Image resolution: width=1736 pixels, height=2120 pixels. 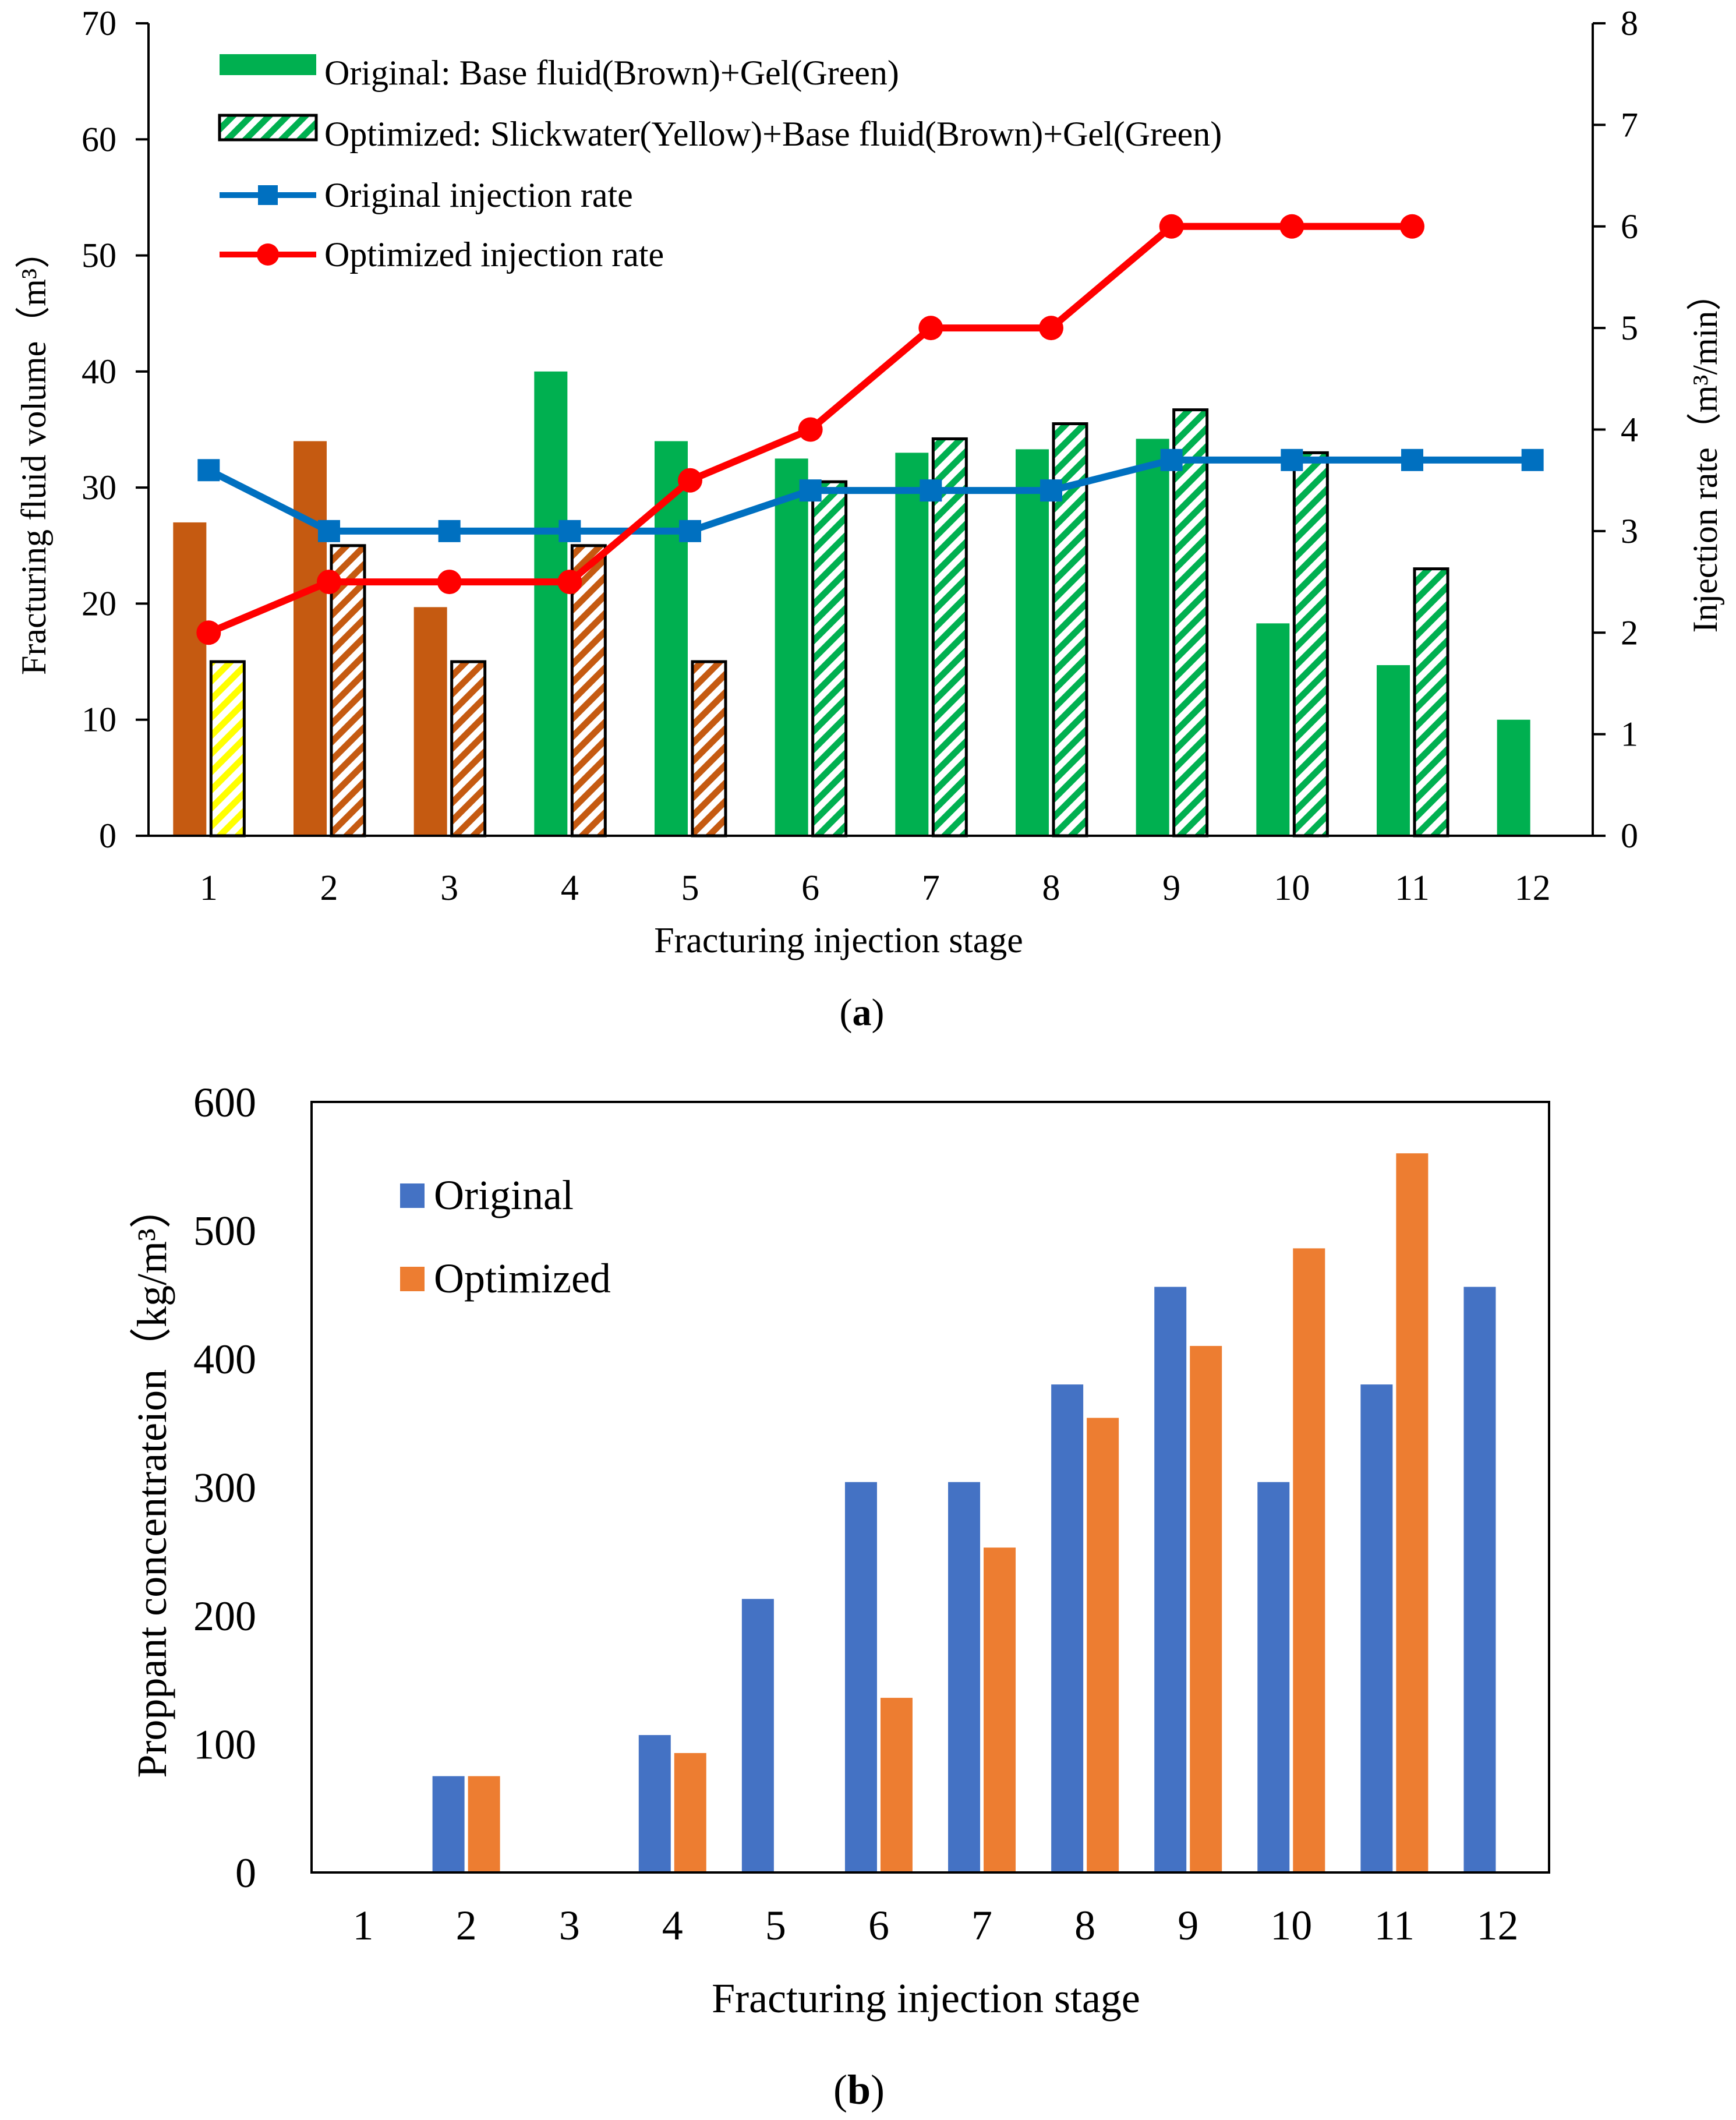 I want to click on line-original-rate, so click(x=870, y=495).